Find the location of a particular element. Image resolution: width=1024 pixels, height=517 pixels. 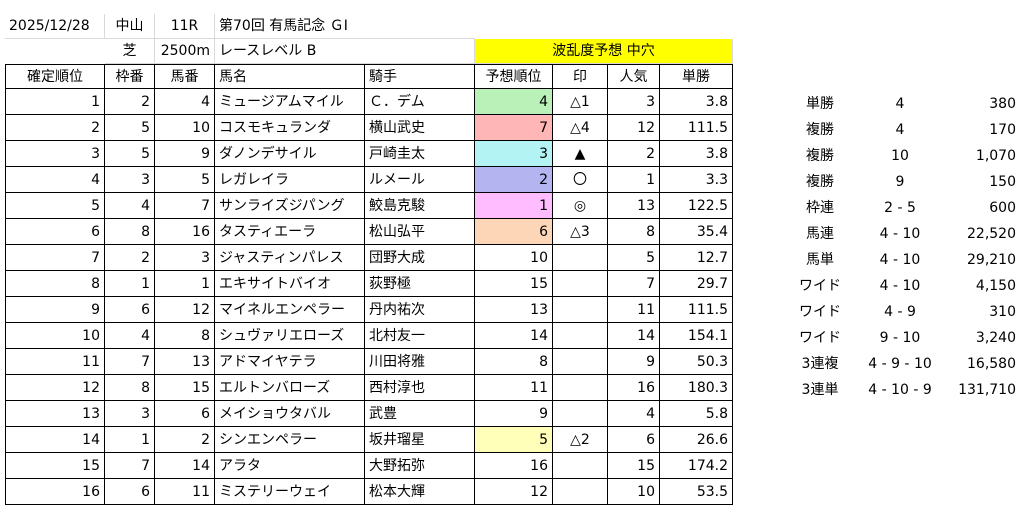

predicted-rank-cell: 6 is located at coordinates (514, 232).